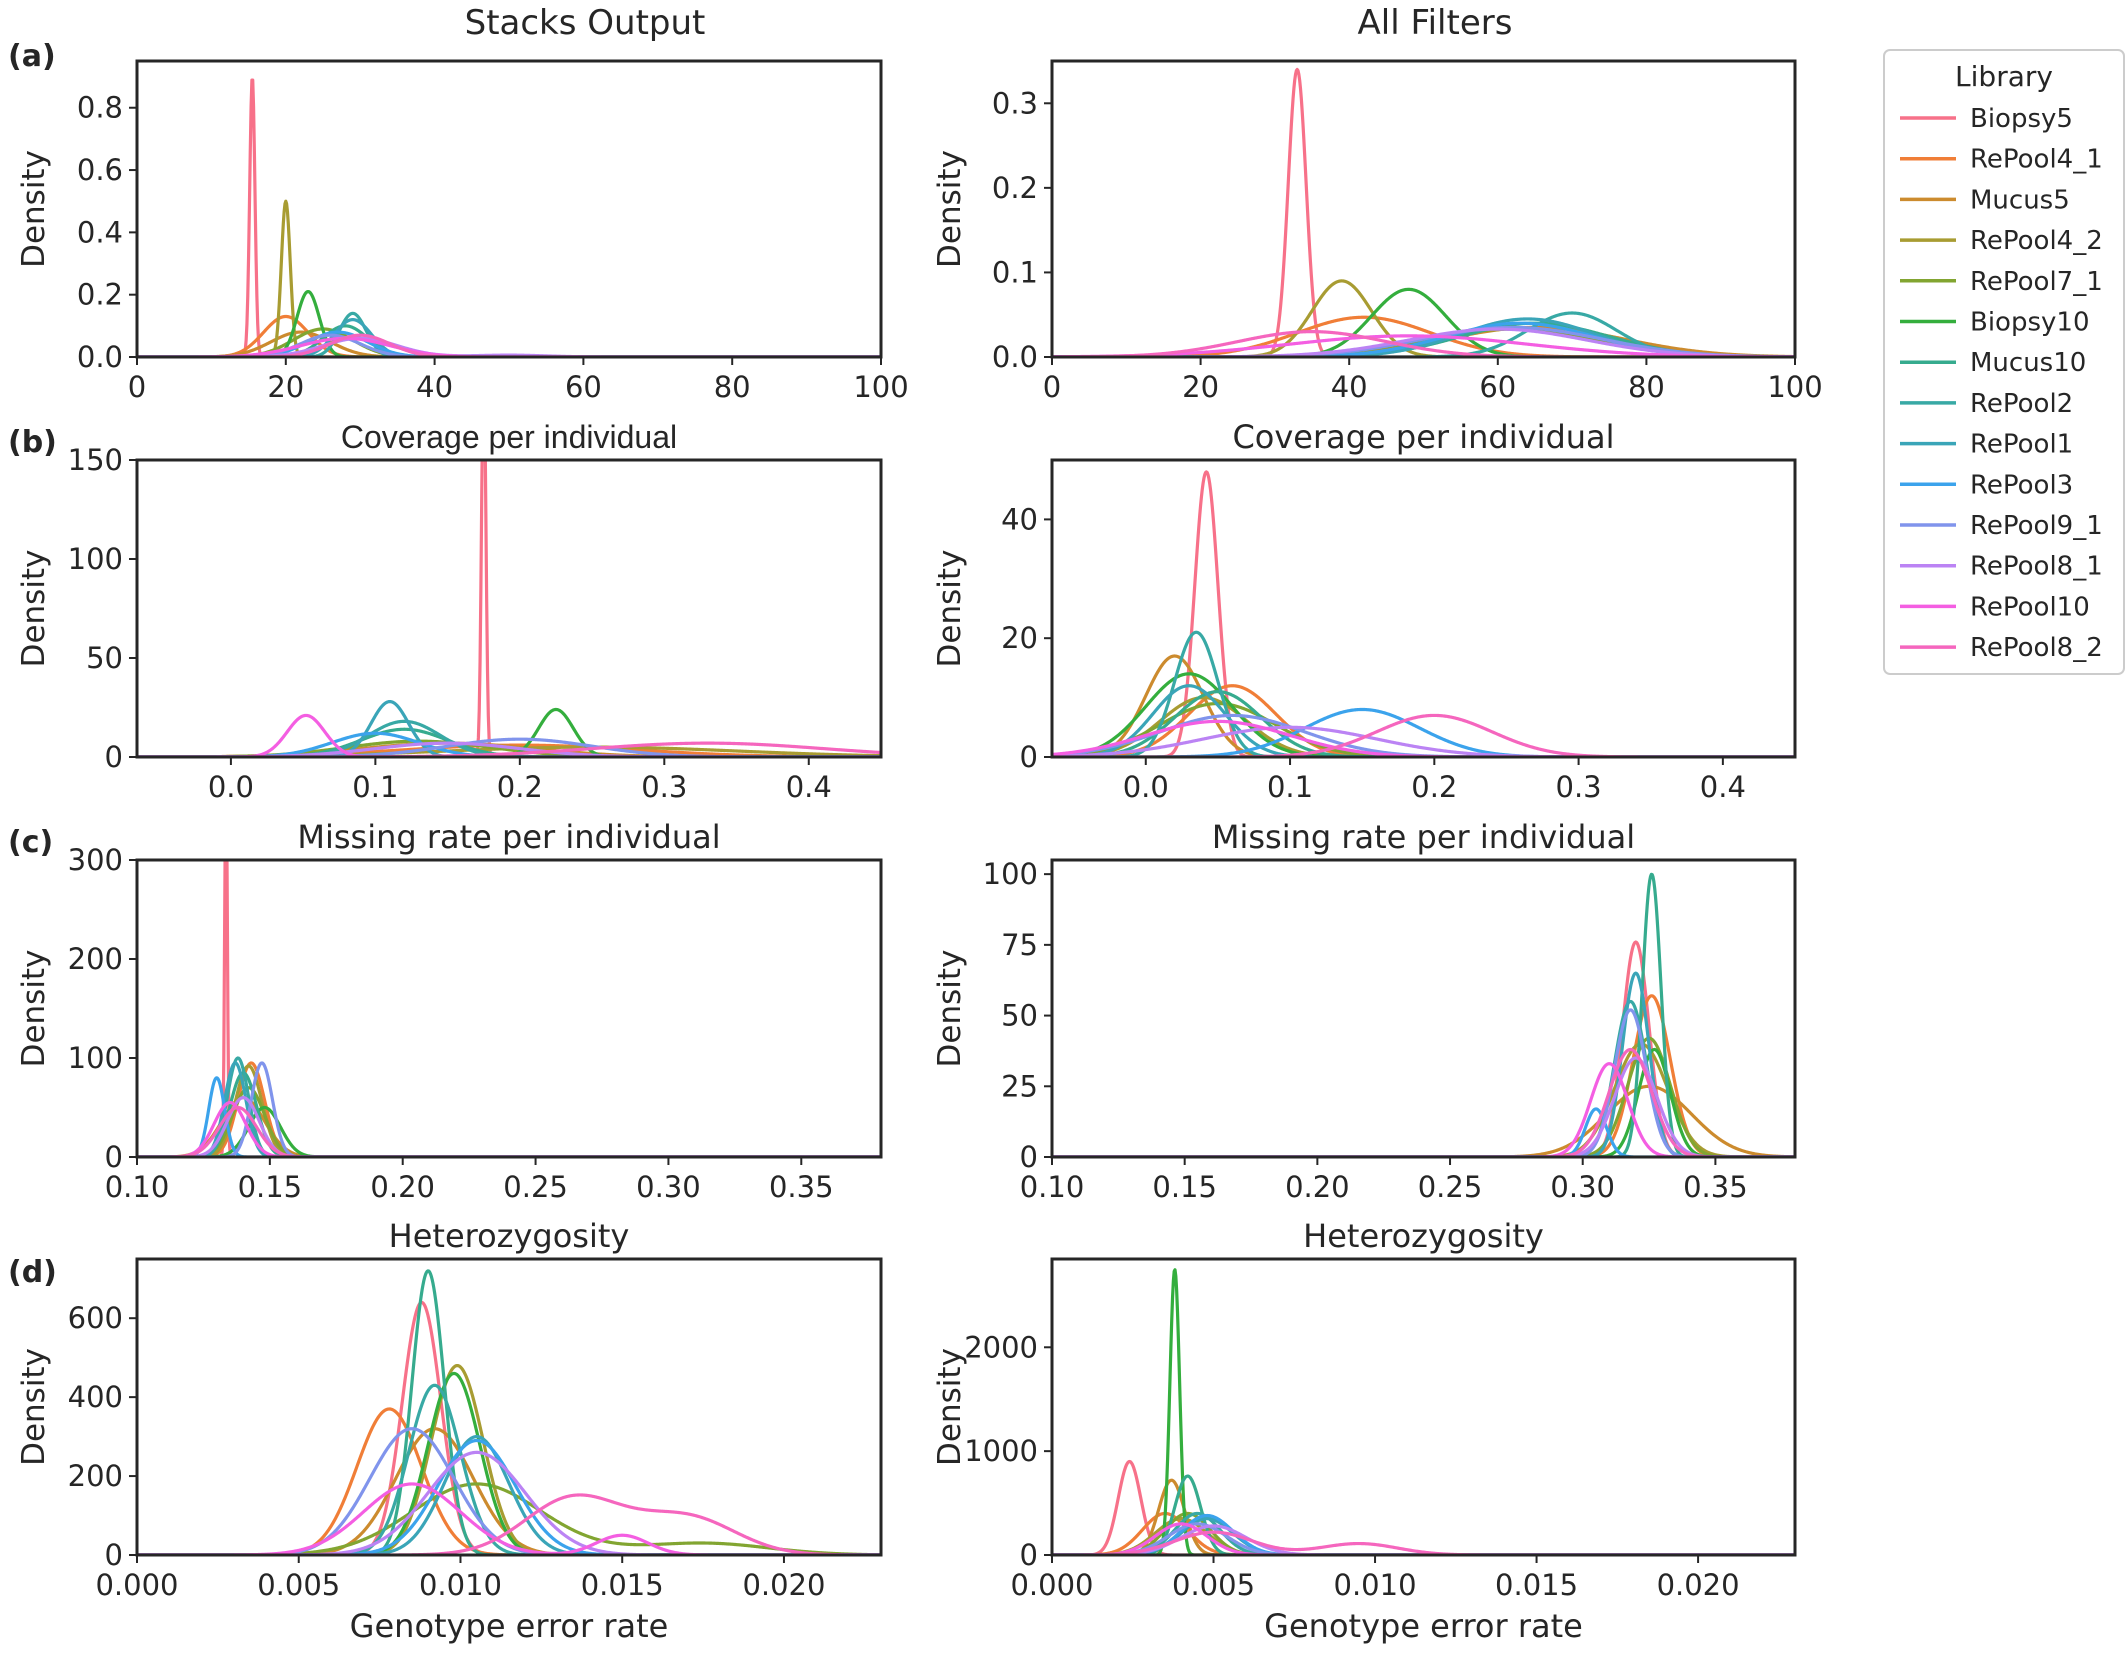  Describe the element at coordinates (1015, 188) in the screenshot. I see `ytick-label-a2-2: 0.2` at that location.